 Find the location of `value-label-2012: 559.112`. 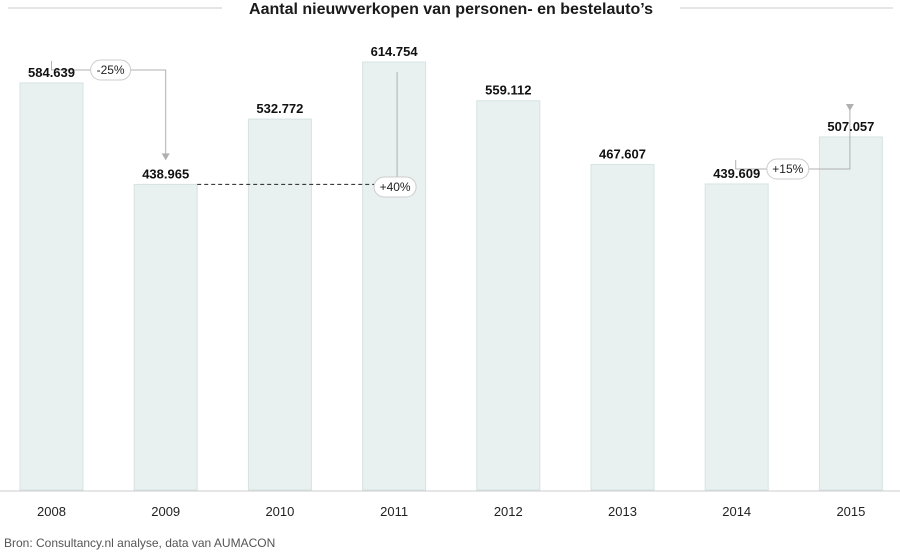

value-label-2012: 559.112 is located at coordinates (508, 90).